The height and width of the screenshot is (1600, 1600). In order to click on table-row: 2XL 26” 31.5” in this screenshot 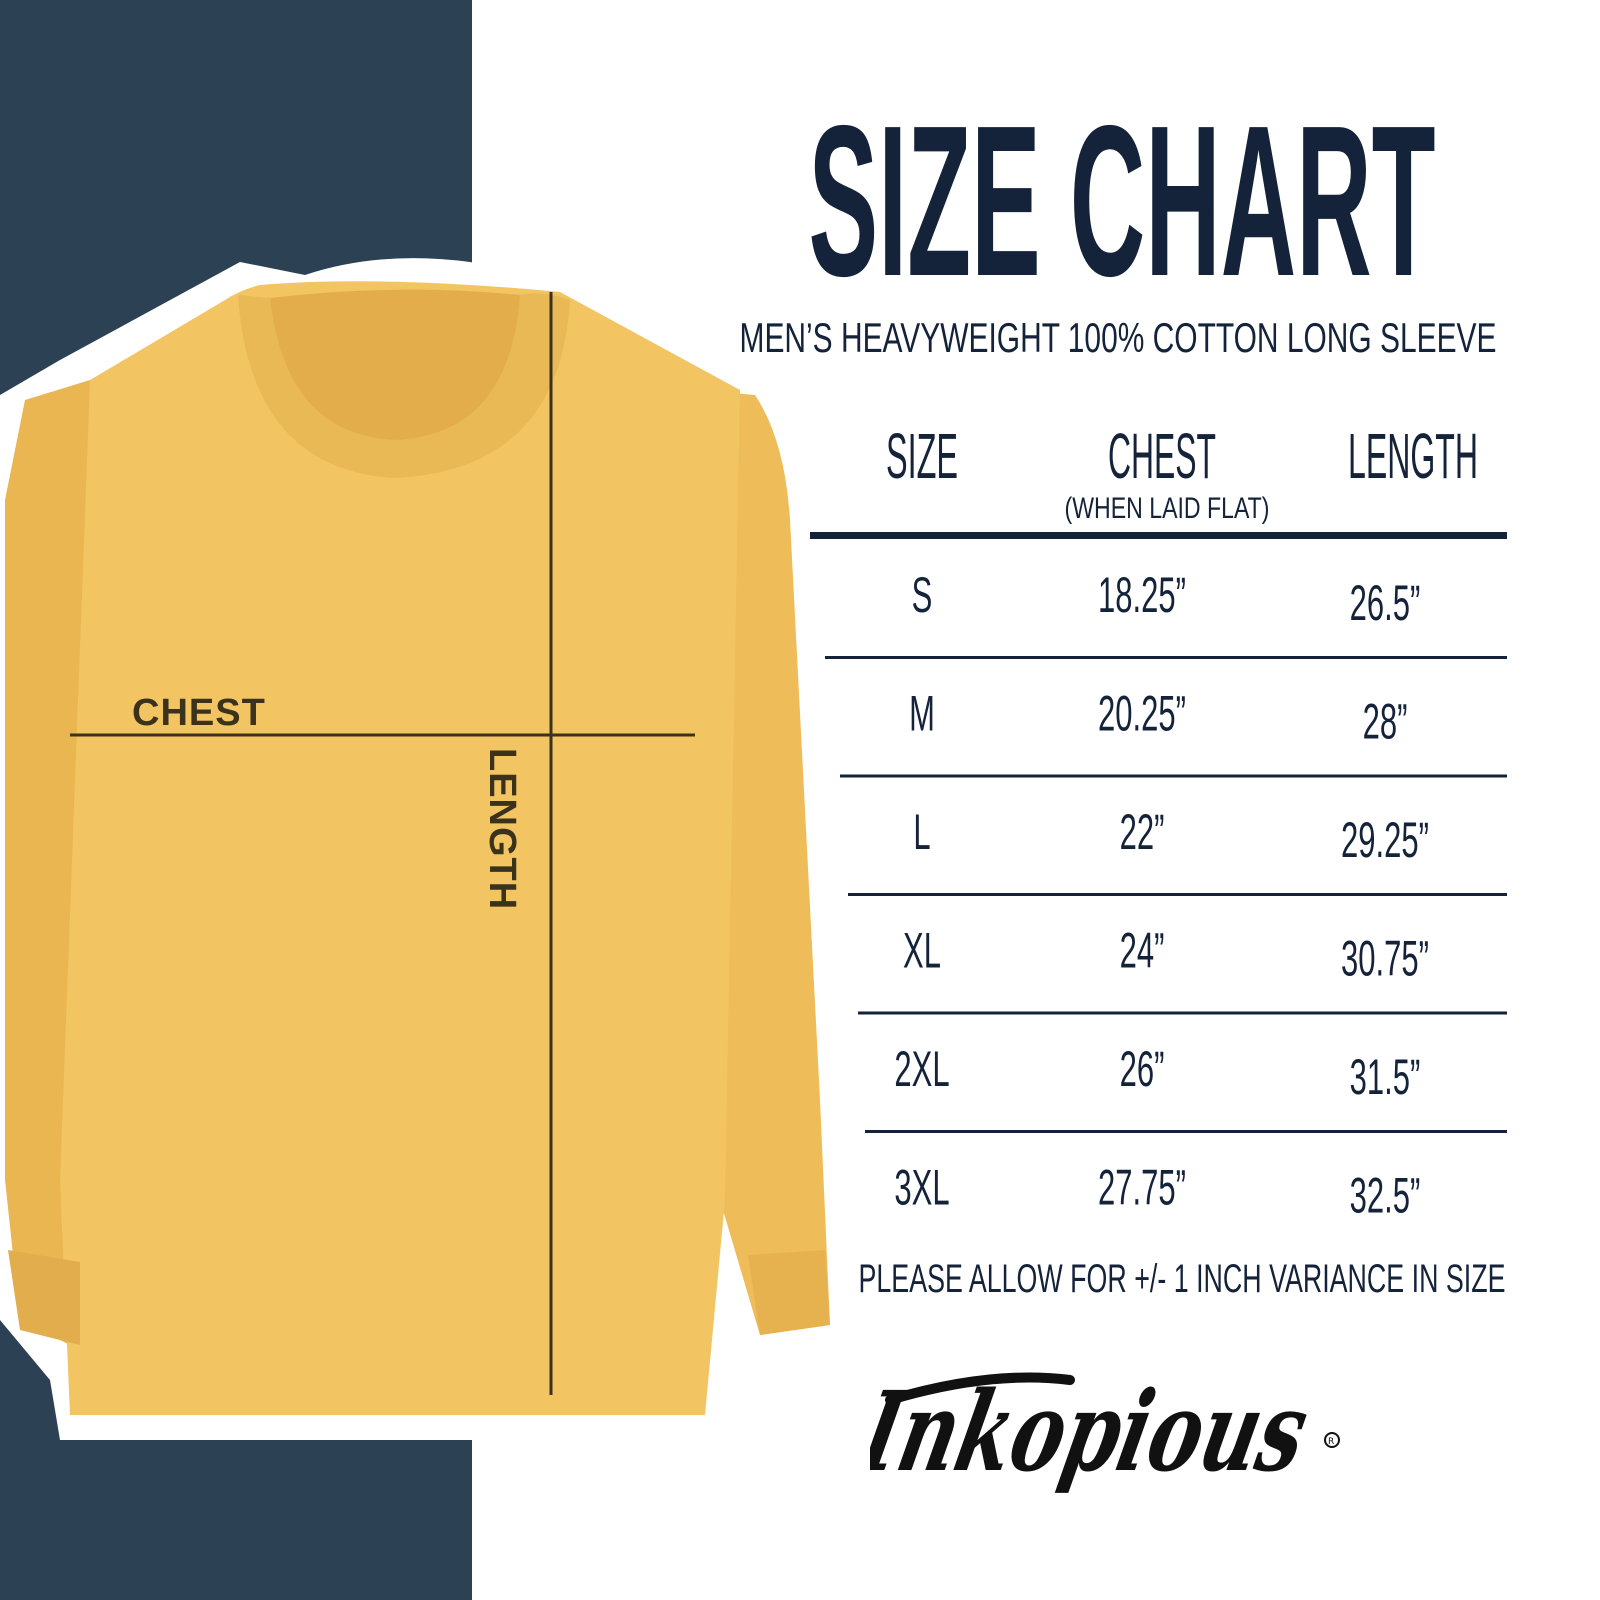, I will do `click(1186, 1087)`.